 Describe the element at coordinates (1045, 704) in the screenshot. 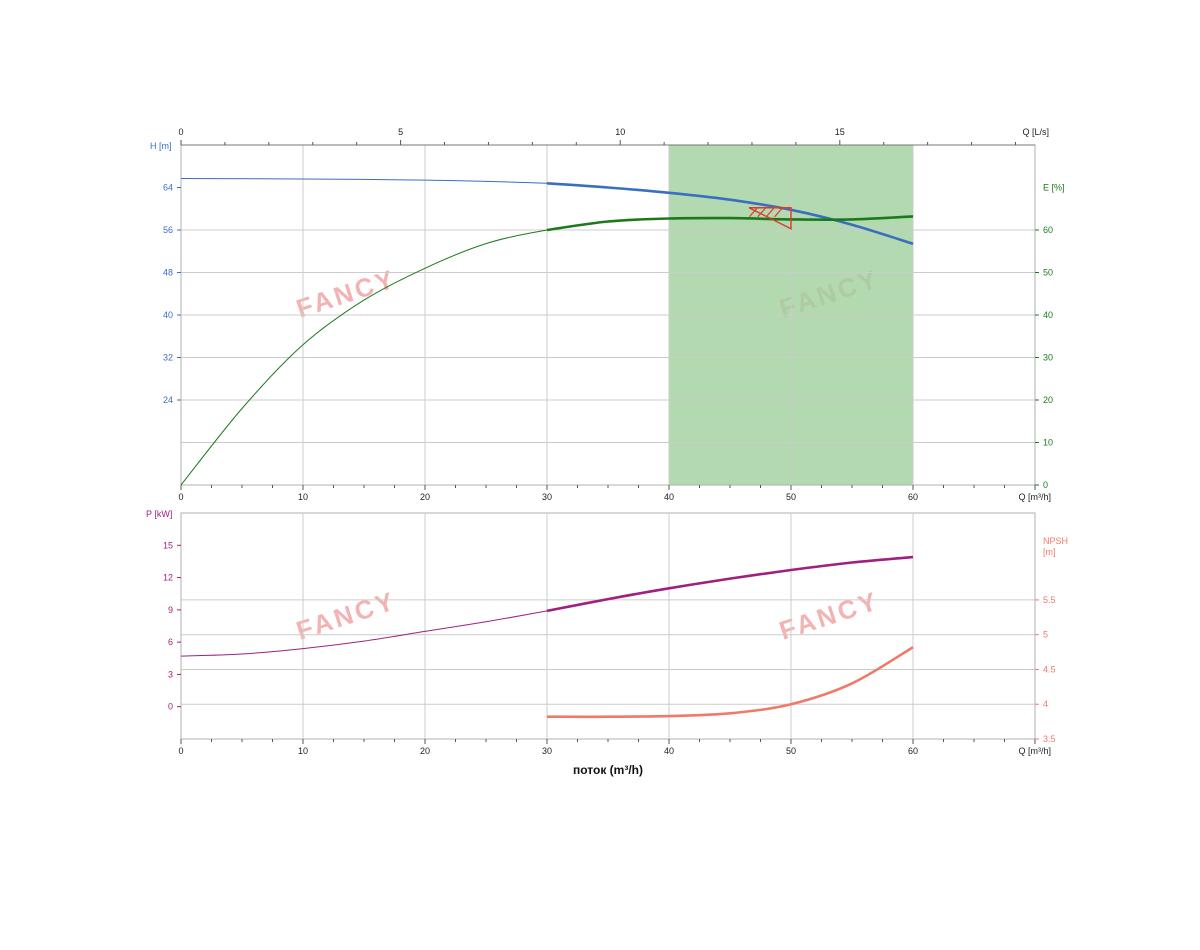

I see `right-tick-label: 4` at that location.